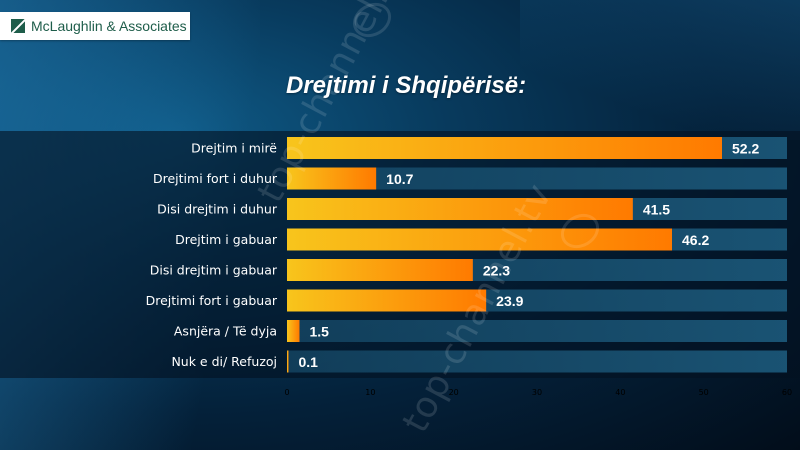 Image resolution: width=800 pixels, height=450 pixels. I want to click on bar-value-label: 22.3, so click(496, 271).